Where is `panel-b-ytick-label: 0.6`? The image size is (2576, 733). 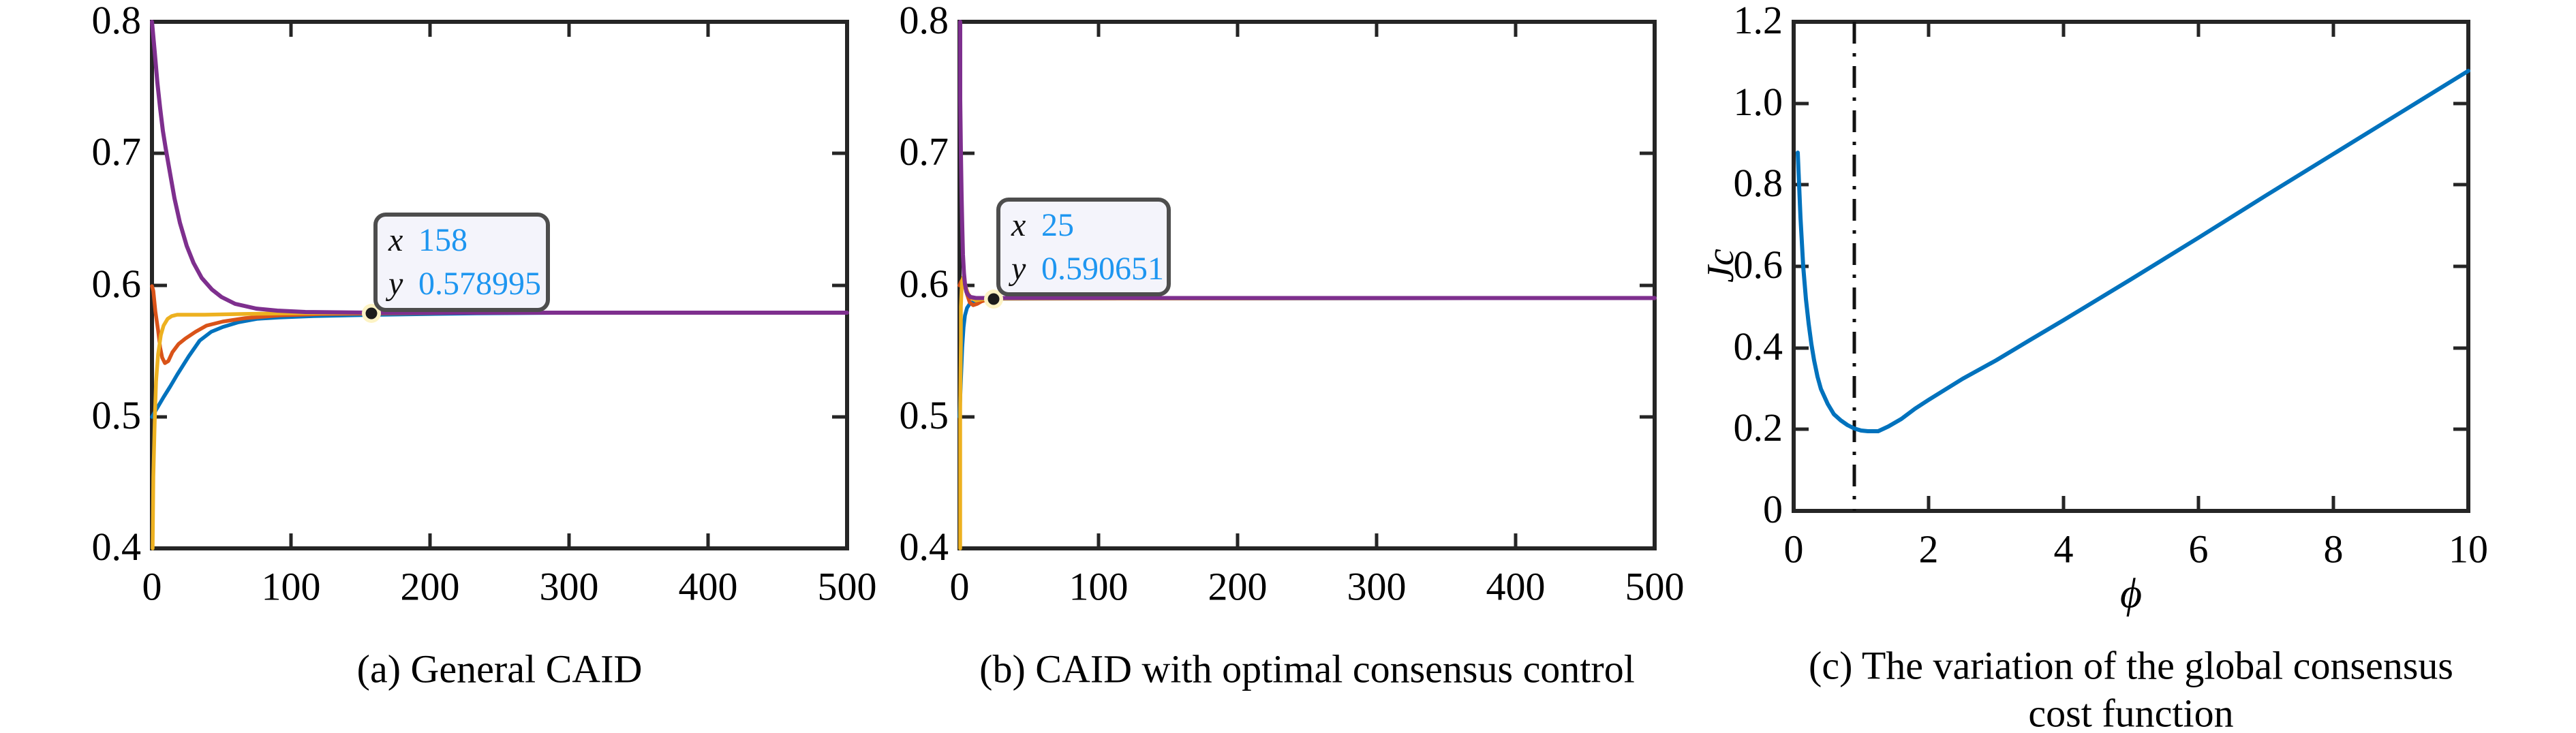 panel-b-ytick-label: 0.6 is located at coordinates (924, 283).